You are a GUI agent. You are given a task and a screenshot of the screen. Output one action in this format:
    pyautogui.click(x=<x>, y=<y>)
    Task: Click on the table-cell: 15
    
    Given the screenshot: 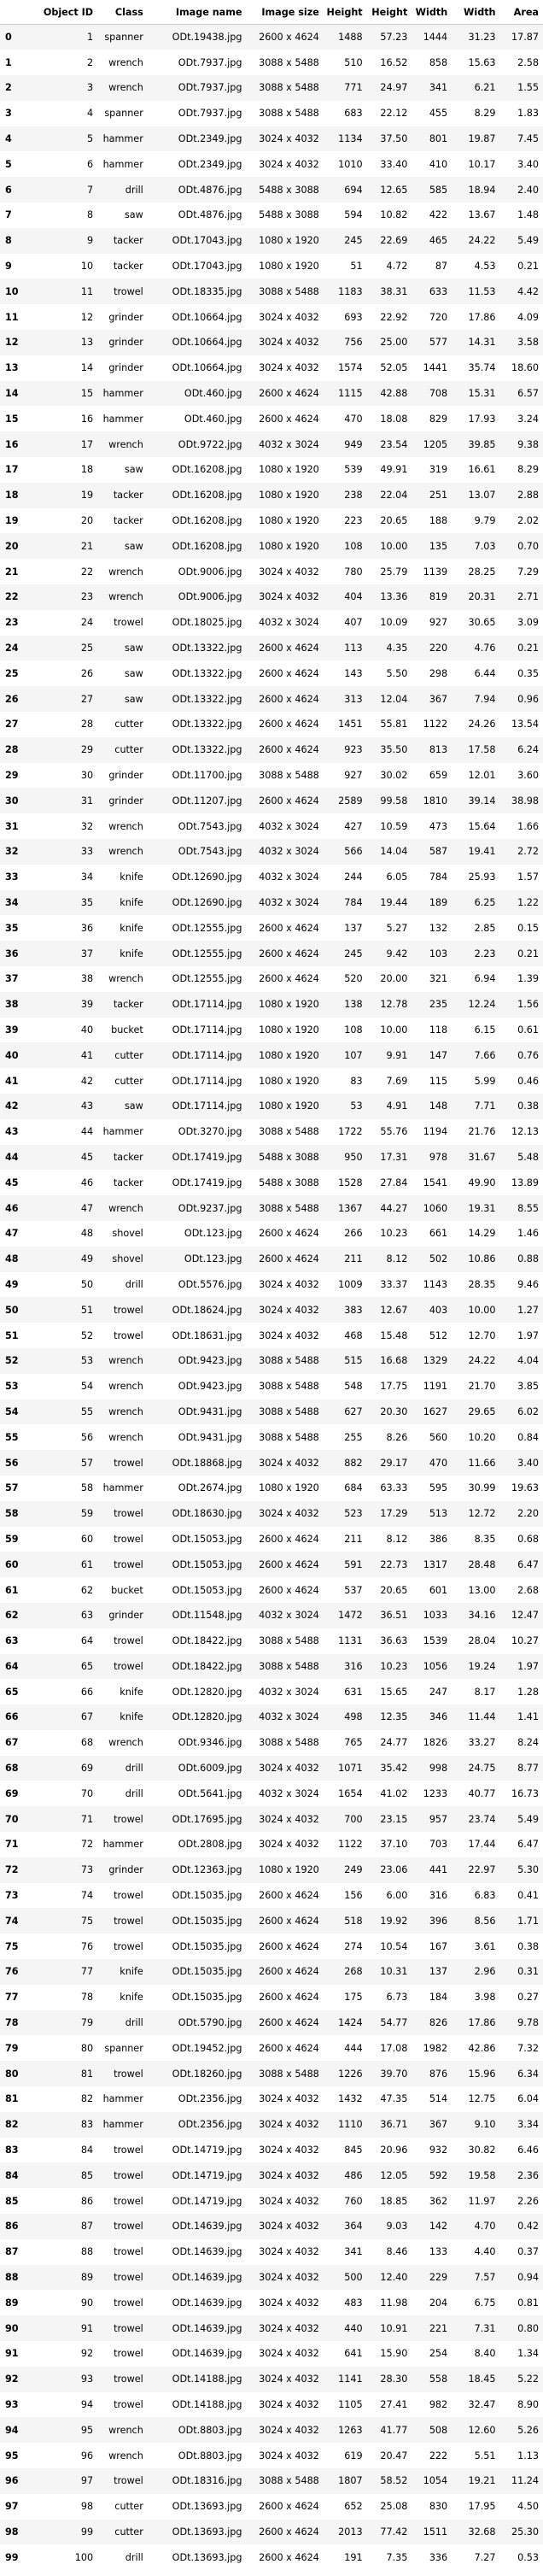 What is the action you would take?
    pyautogui.click(x=87, y=394)
    